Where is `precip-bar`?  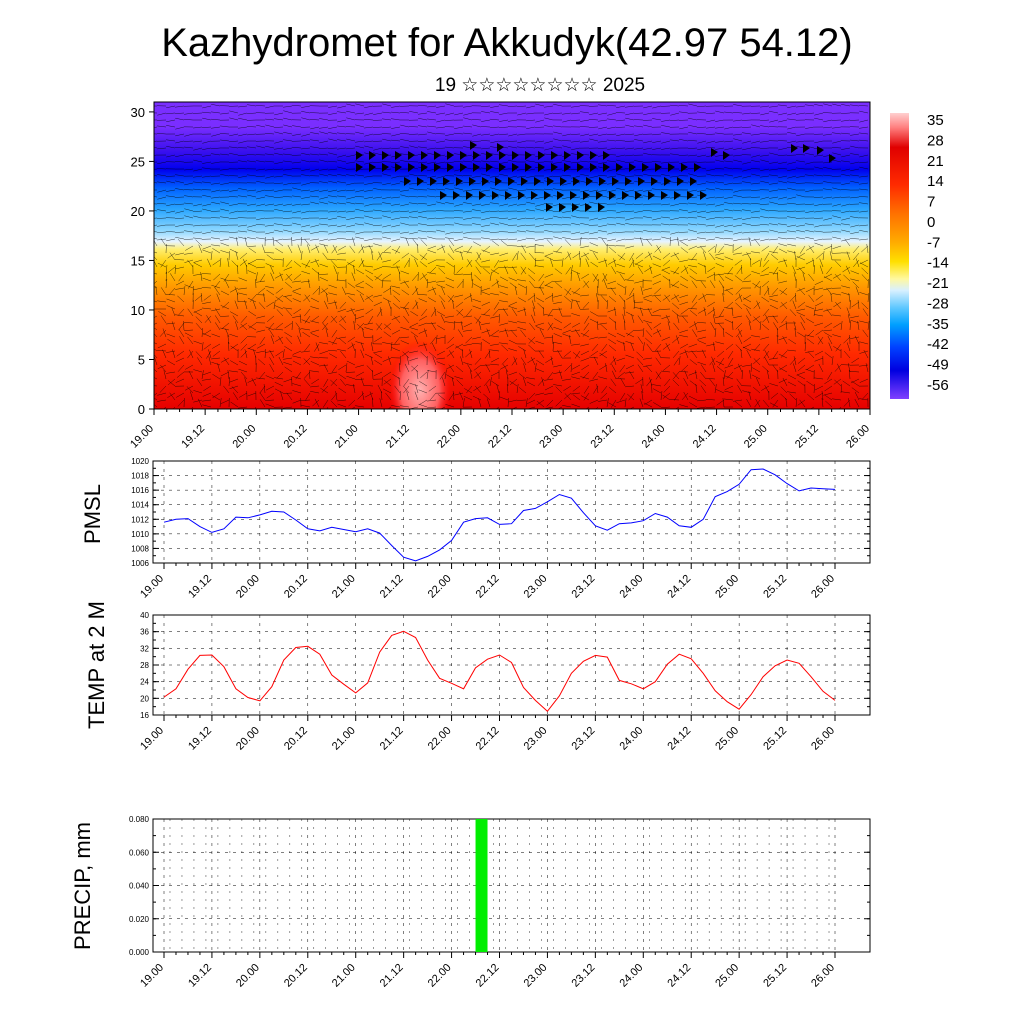 precip-bar is located at coordinates (481, 885).